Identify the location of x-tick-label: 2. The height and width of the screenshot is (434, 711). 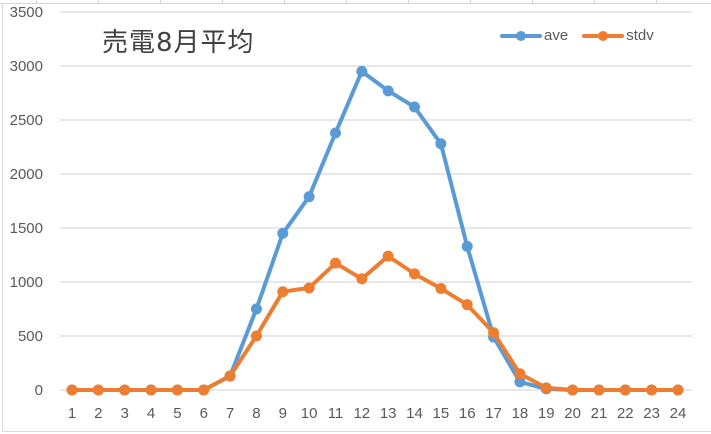
(98, 413).